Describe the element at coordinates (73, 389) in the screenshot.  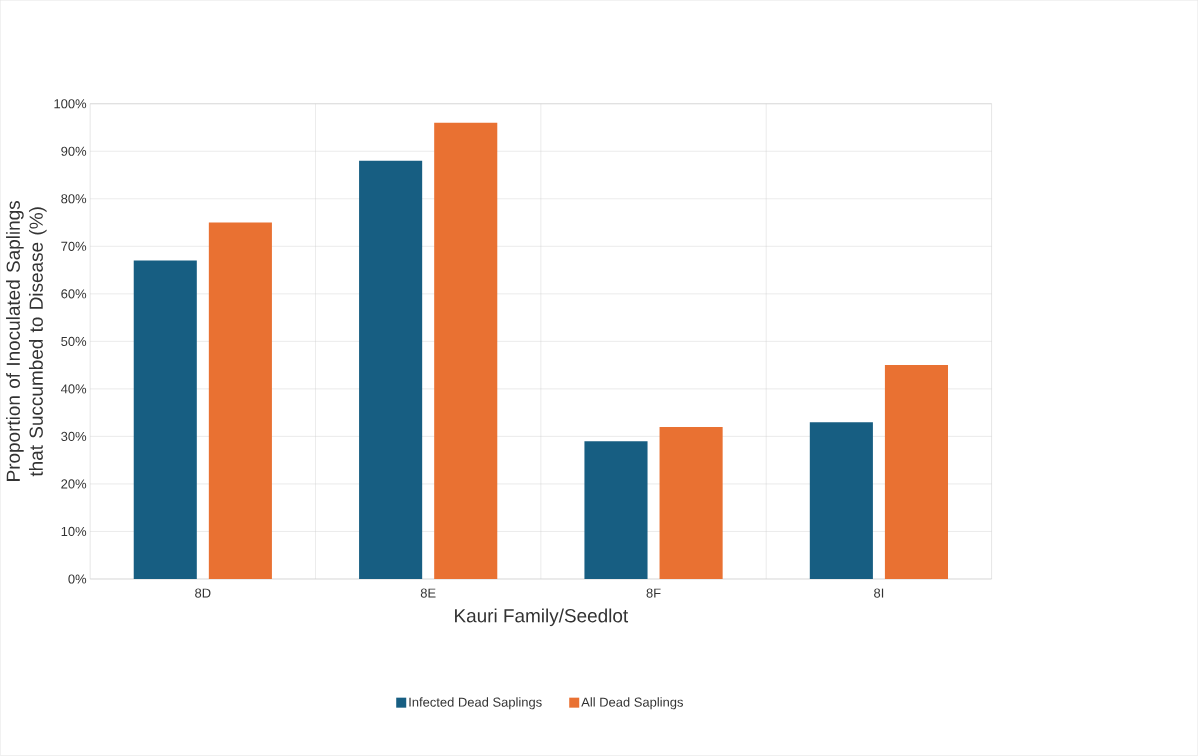
I see `y-tick-label: 40%` at that location.